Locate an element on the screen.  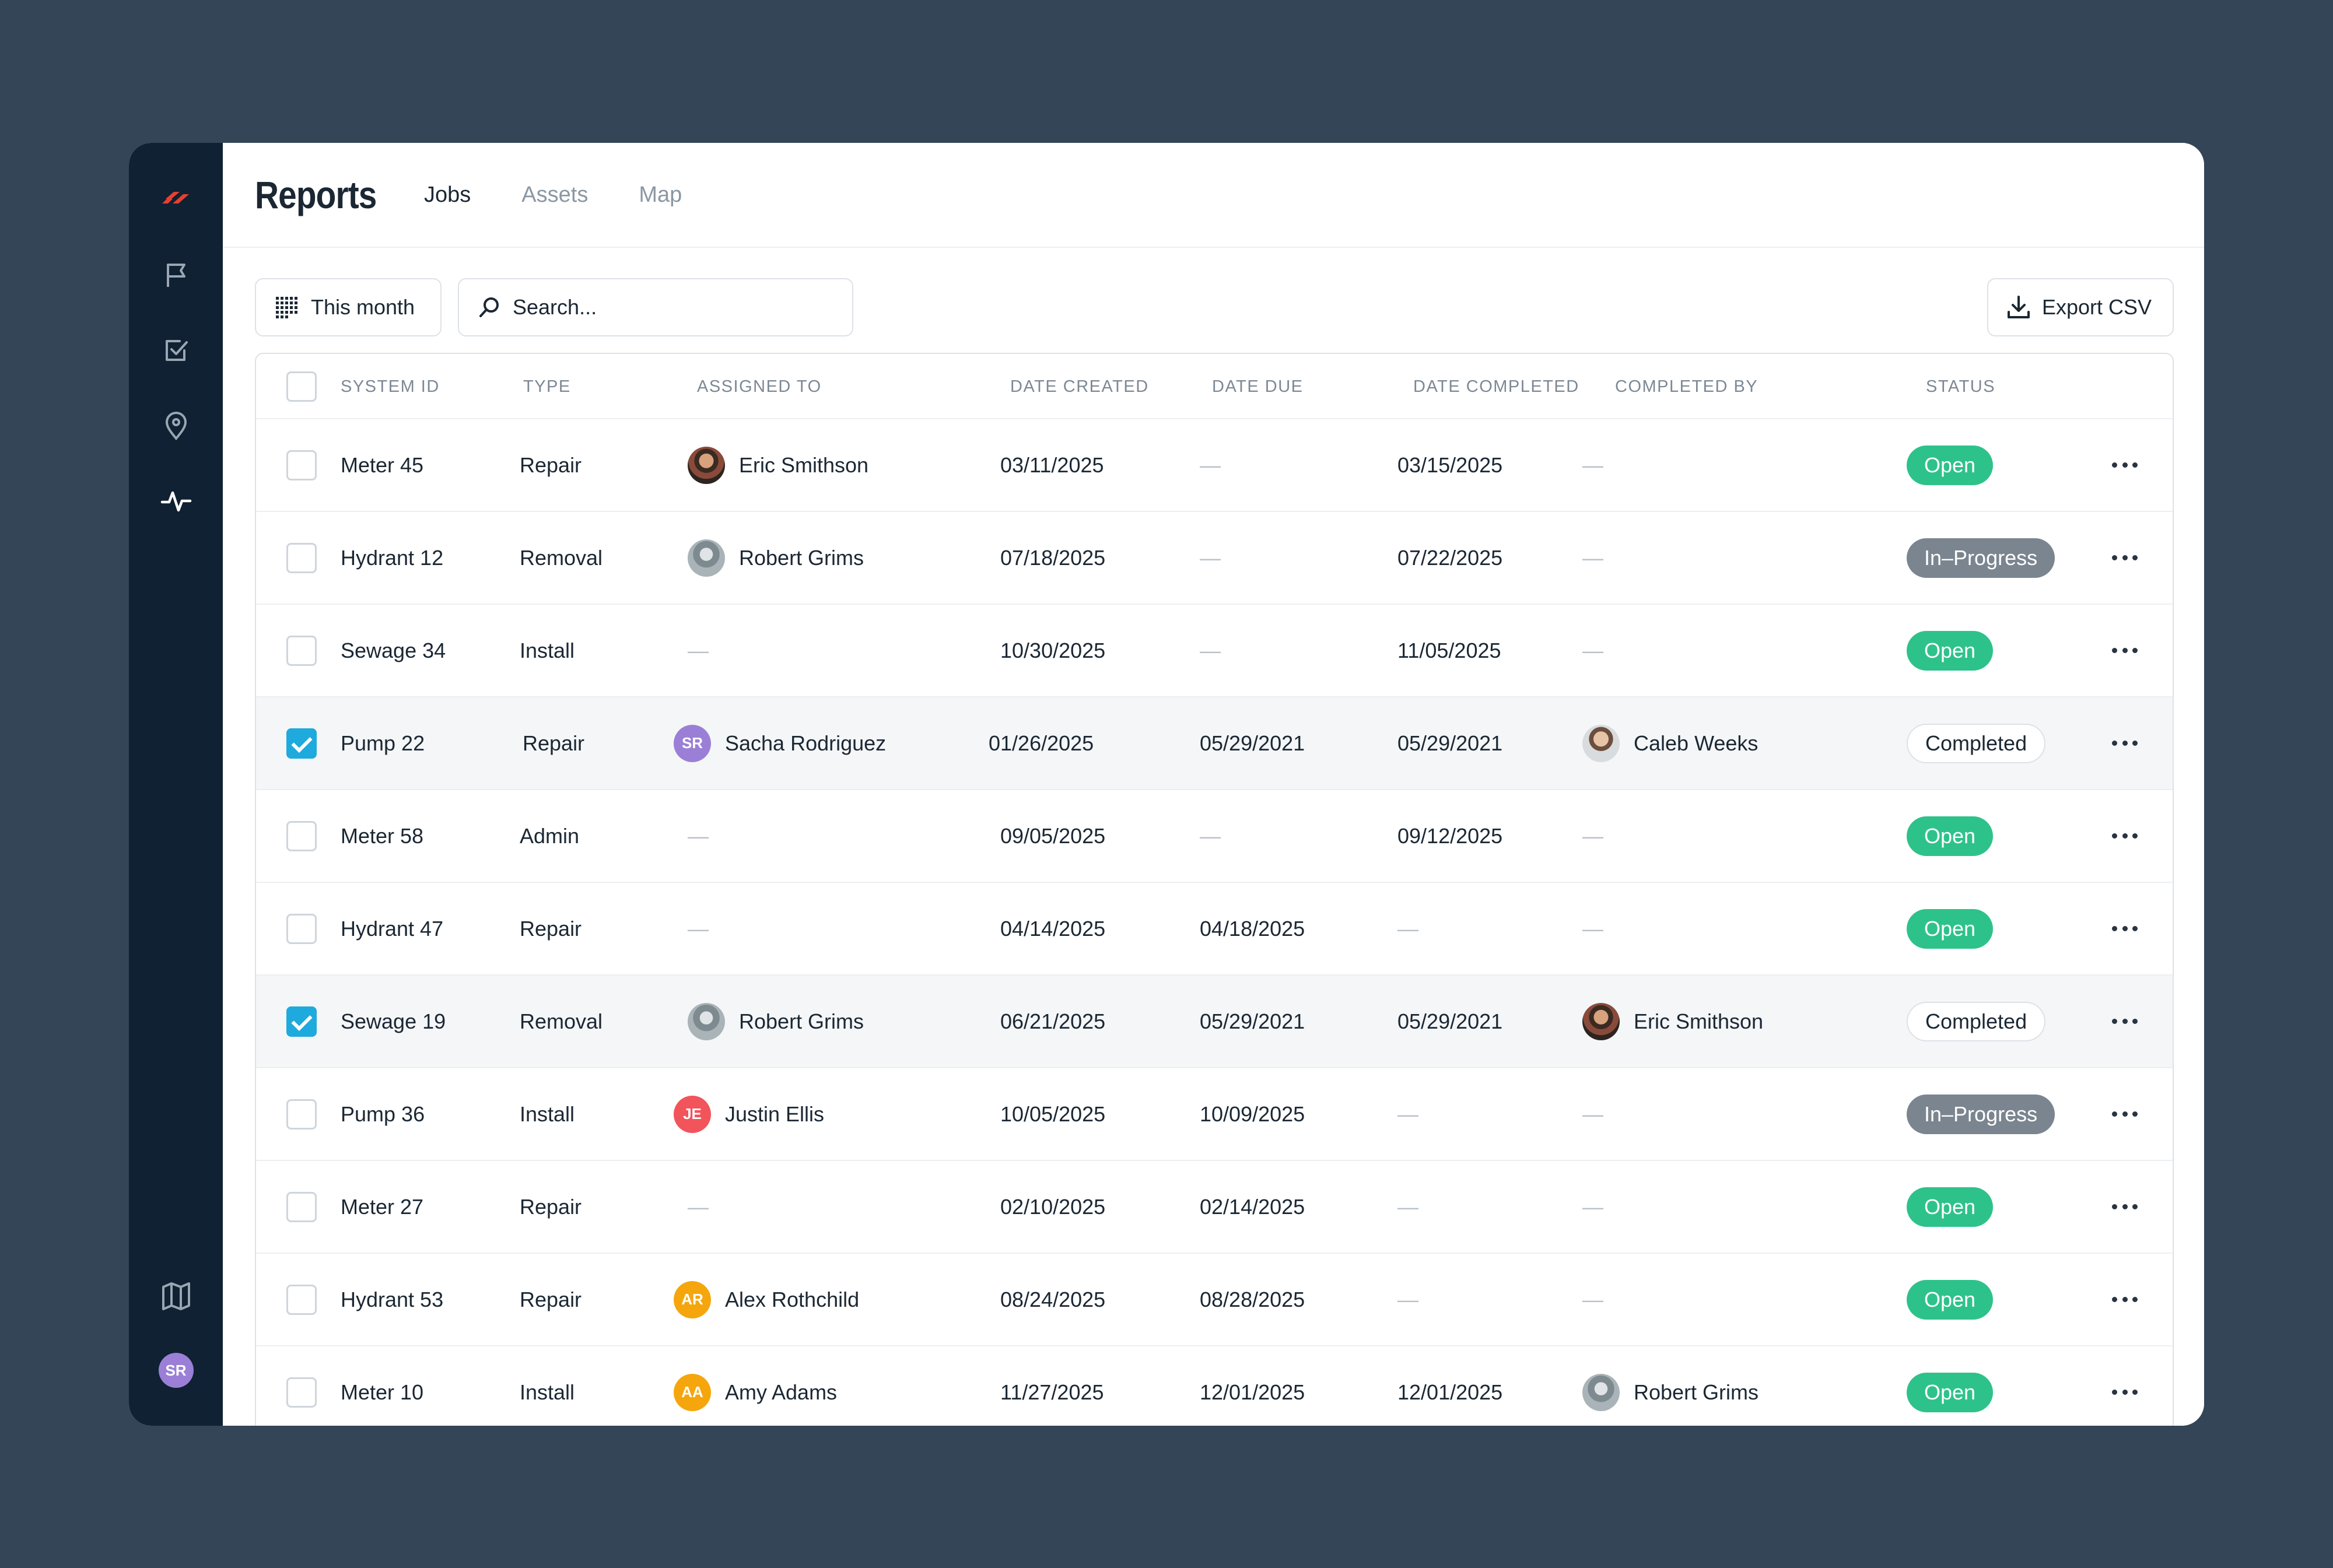
column-header-system-id: SYSTEM ID is located at coordinates (391, 386).